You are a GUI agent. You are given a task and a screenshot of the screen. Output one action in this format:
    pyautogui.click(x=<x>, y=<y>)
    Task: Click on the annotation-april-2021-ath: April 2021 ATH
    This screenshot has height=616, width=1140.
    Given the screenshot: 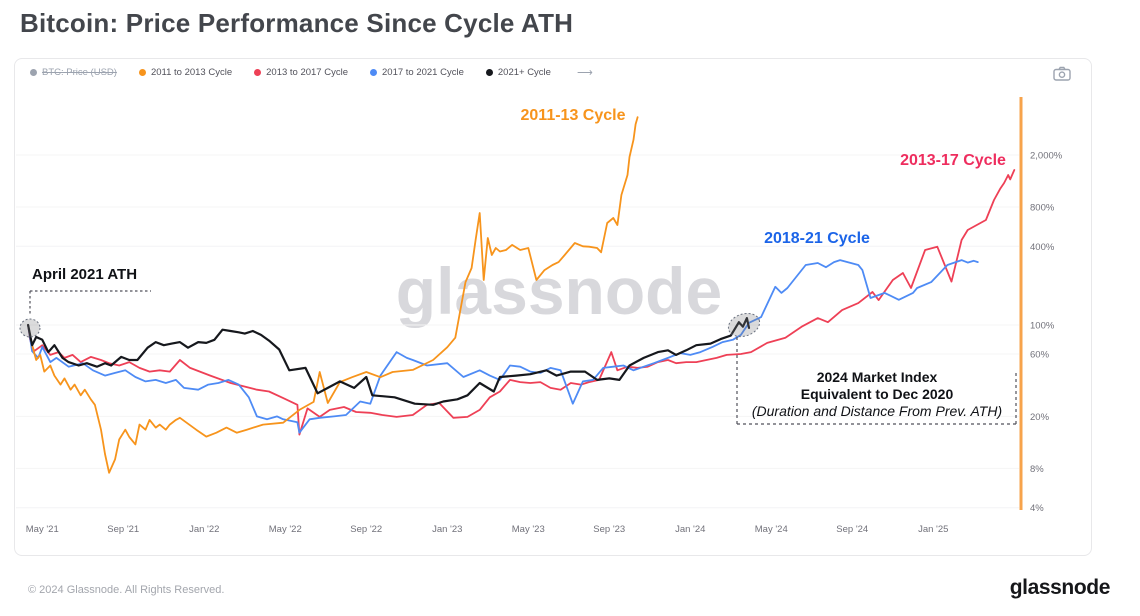 What is the action you would take?
    pyautogui.click(x=85, y=274)
    